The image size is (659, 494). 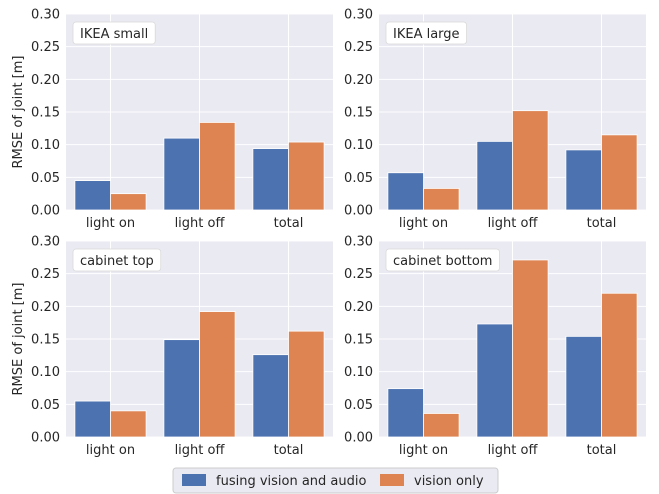 I want to click on legend-frame, so click(x=335, y=480).